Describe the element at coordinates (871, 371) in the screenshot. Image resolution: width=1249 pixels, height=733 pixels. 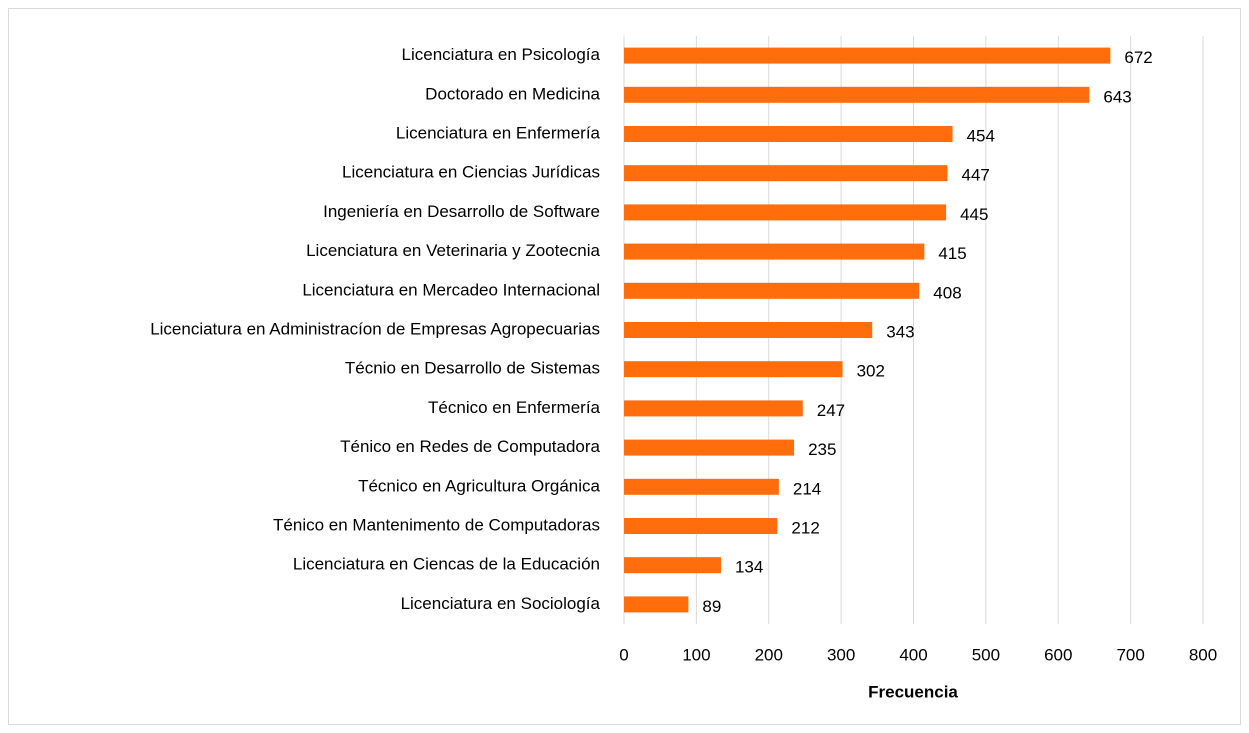
I see `data-label: 302` at that location.